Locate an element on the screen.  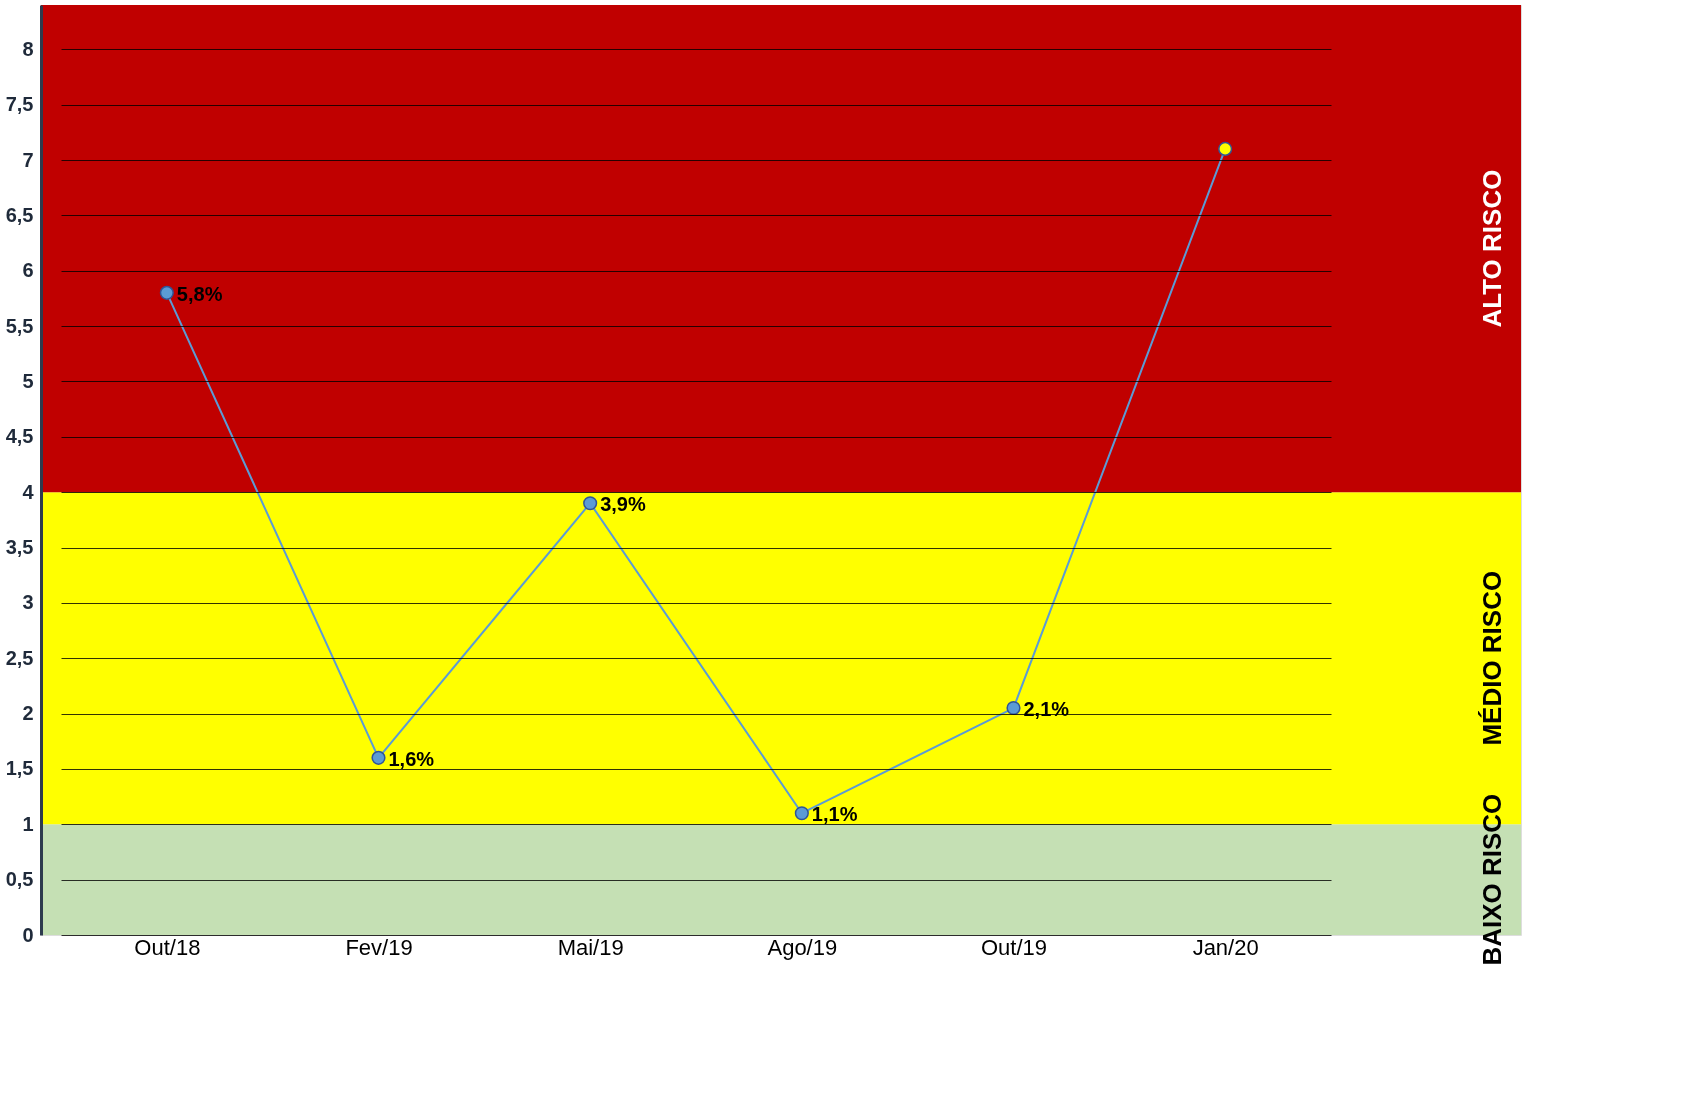
x-tick-label: Jan/20 is located at coordinates (1225, 947).